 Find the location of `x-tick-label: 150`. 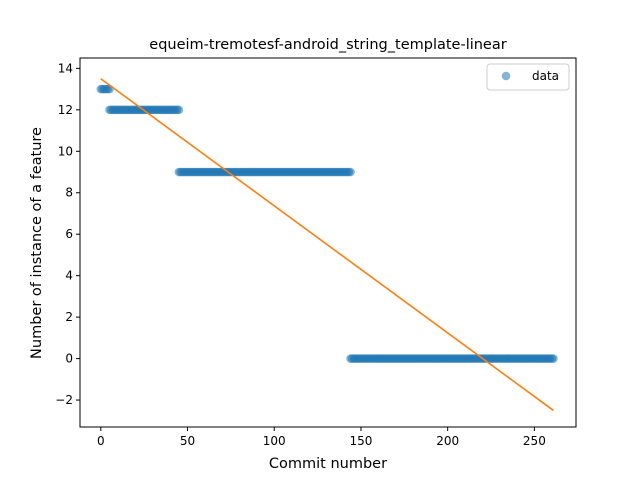

x-tick-label: 150 is located at coordinates (360, 441).